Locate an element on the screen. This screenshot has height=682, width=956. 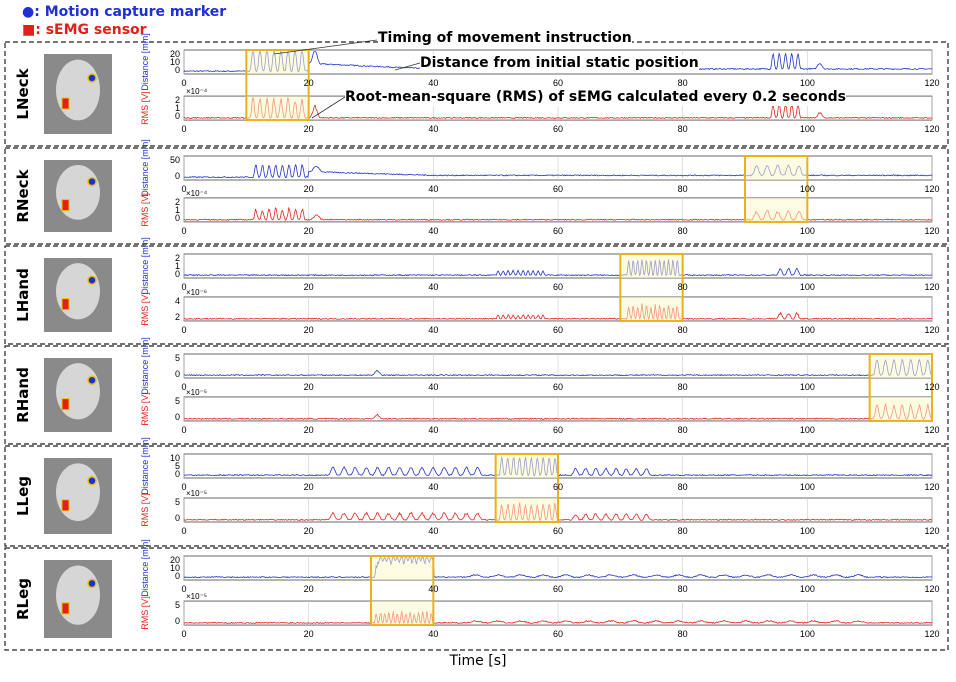
legend-sensor-label: ■: sEMG sensor is located at coordinates (84, 30).